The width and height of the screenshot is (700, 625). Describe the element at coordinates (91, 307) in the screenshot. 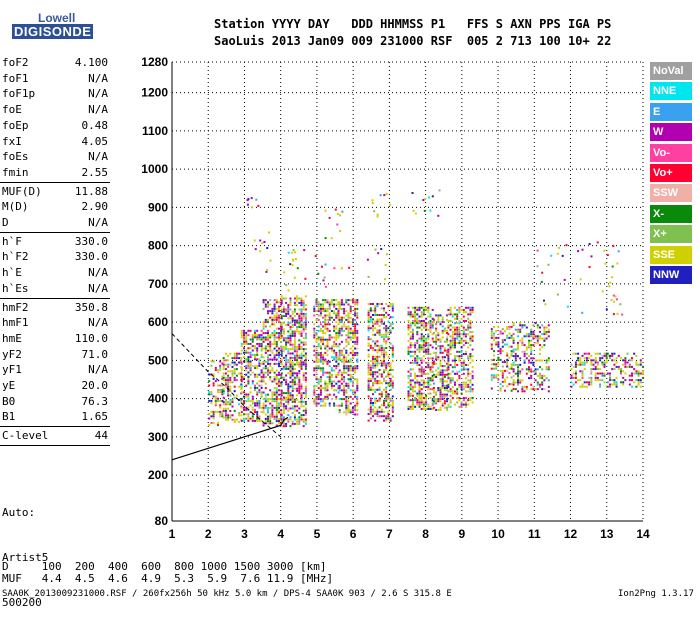

I see `param-value: 350.8` at that location.